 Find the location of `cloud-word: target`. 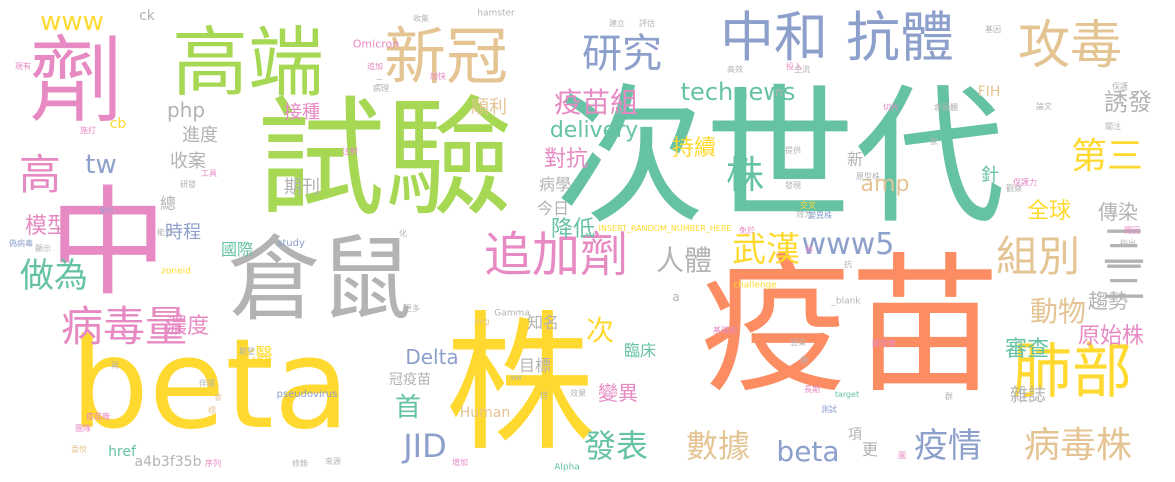

cloud-word: target is located at coordinates (847, 394).